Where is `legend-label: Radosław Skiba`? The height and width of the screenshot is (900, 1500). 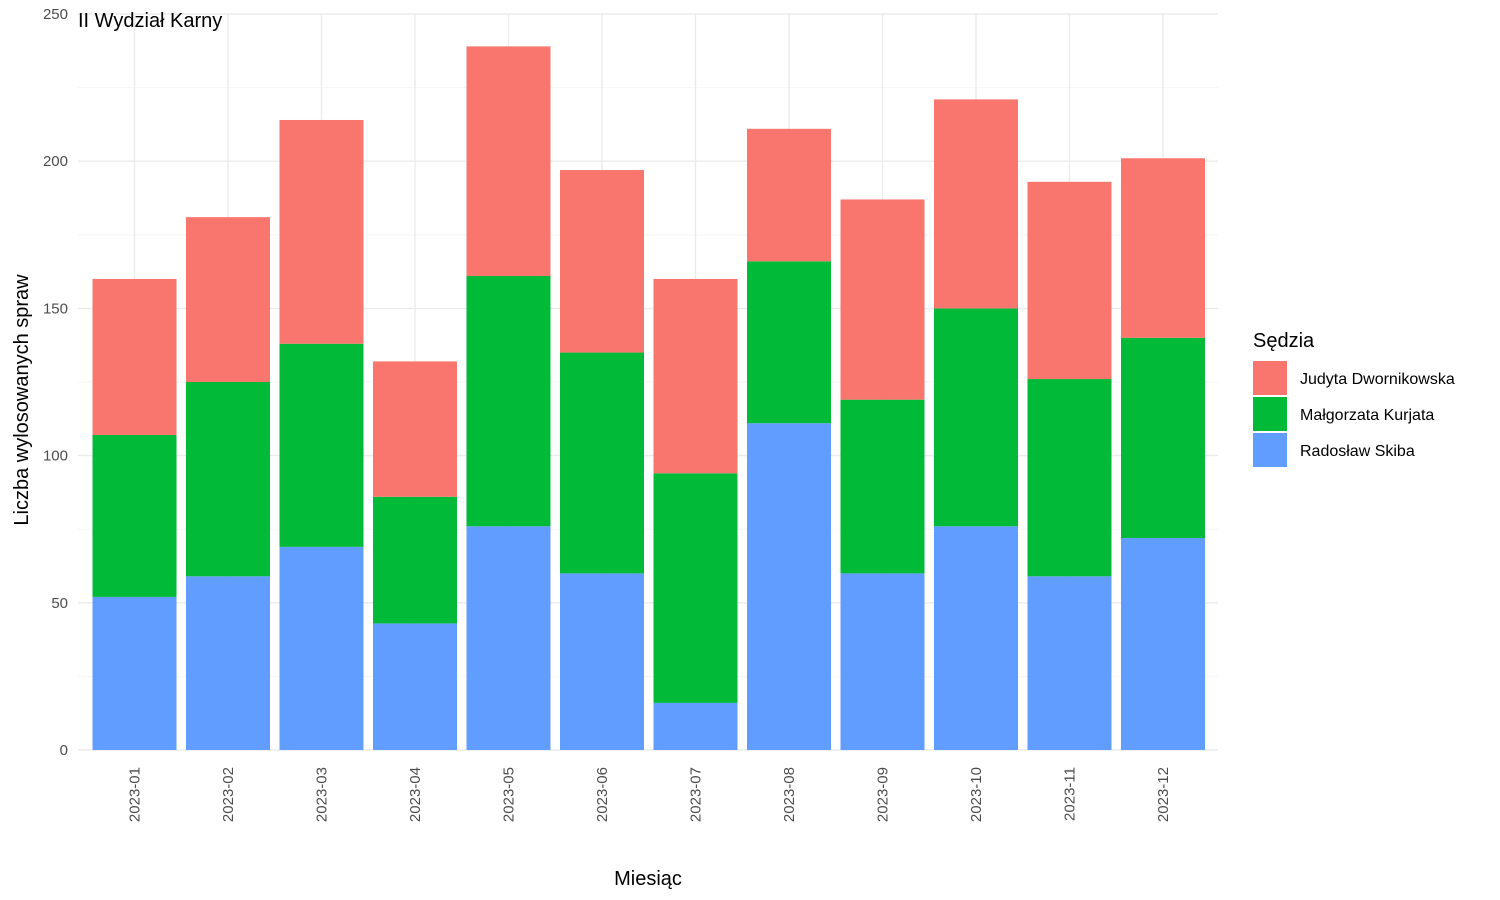 legend-label: Radosław Skiba is located at coordinates (1357, 451).